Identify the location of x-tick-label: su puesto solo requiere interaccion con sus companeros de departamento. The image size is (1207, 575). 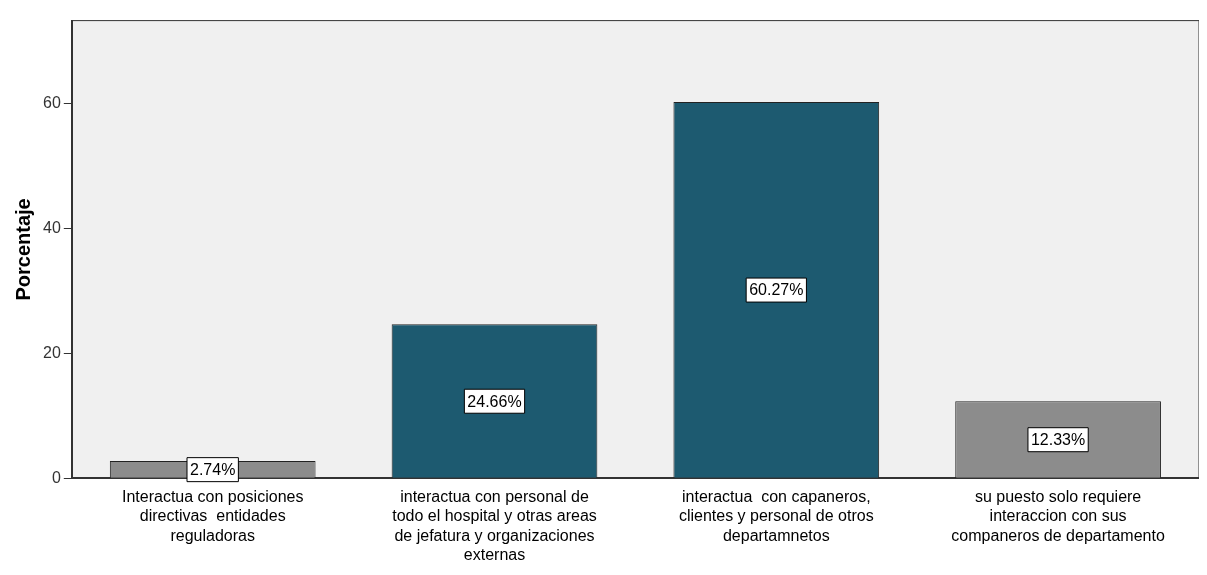
(1058, 516).